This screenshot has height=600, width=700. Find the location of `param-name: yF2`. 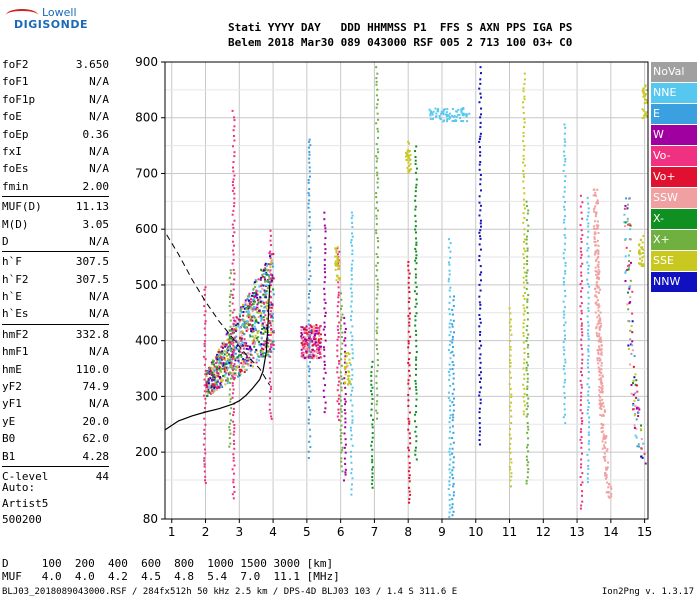

param-name: yF2 is located at coordinates (12, 387).